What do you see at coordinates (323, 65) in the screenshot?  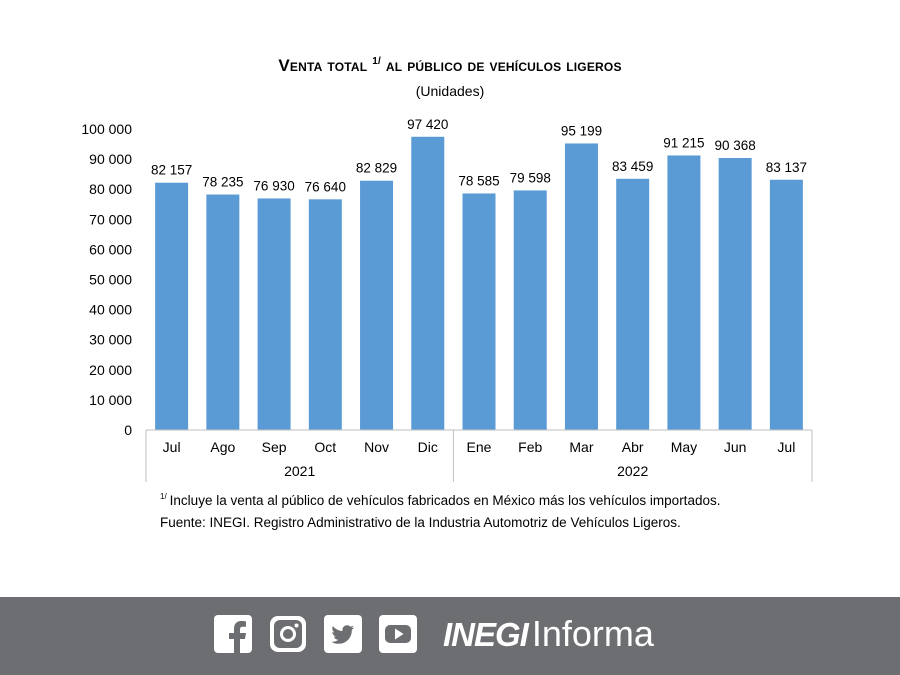 I see `chart-title-main: Venta total` at bounding box center [323, 65].